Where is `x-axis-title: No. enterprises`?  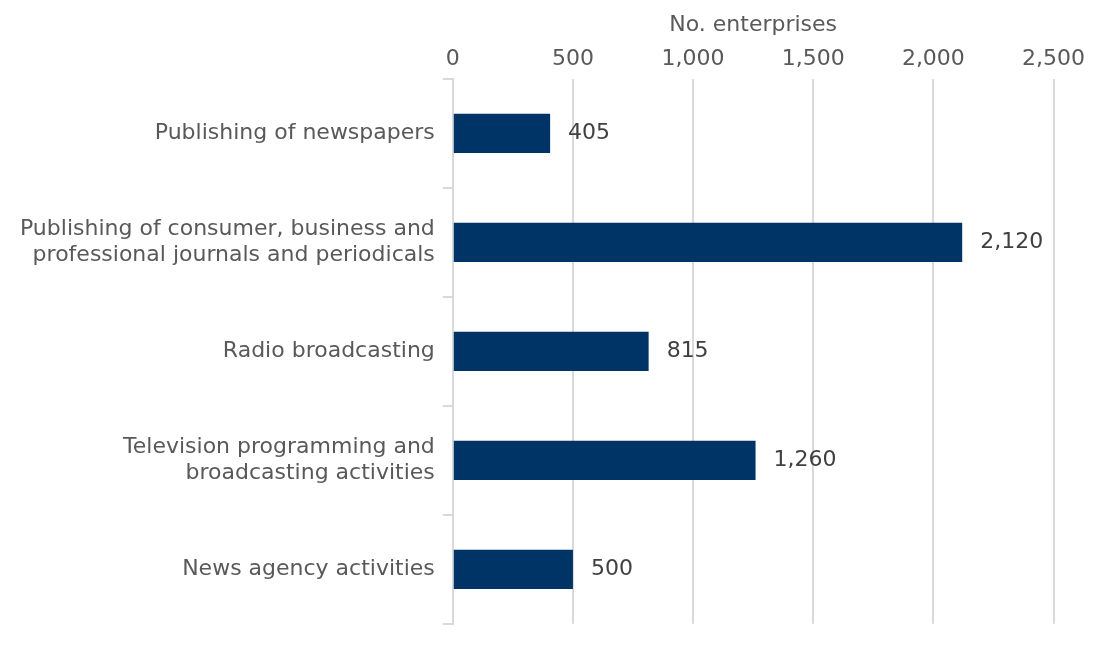 x-axis-title: No. enterprises is located at coordinates (753, 23).